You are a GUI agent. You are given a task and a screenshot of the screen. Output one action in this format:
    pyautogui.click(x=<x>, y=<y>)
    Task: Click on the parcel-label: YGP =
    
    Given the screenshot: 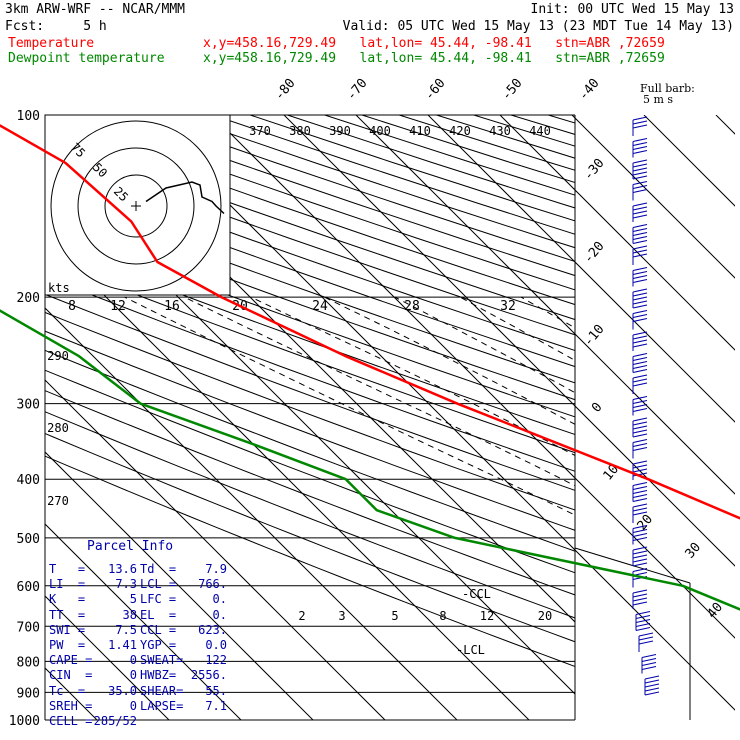 What is the action you would take?
    pyautogui.click(x=158, y=645)
    